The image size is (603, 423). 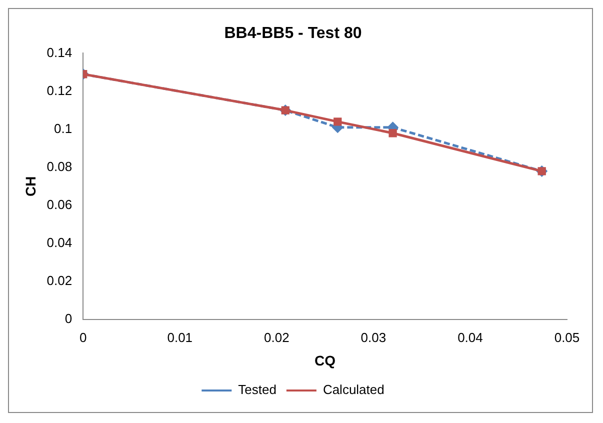 What do you see at coordinates (180, 337) in the screenshot?
I see `x-tick-label: 0.01` at bounding box center [180, 337].